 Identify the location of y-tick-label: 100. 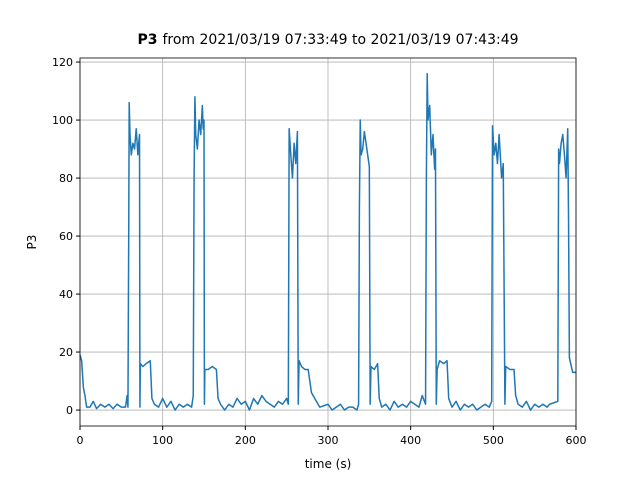
(62, 120).